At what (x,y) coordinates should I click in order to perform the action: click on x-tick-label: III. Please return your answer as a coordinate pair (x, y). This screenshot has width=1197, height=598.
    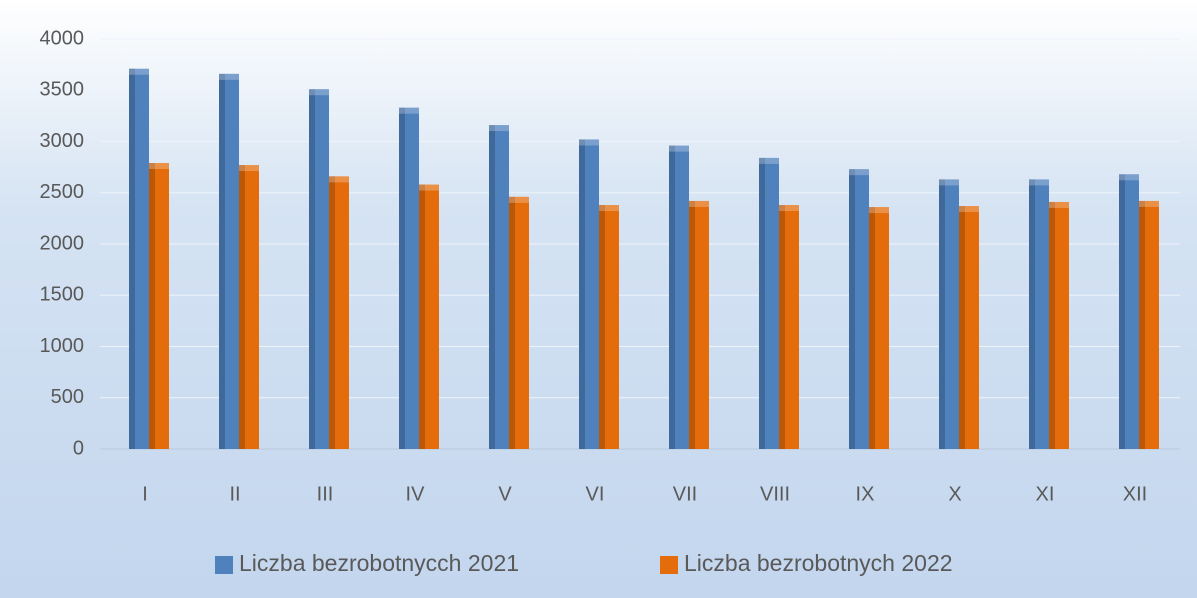
    Looking at the image, I should click on (325, 494).